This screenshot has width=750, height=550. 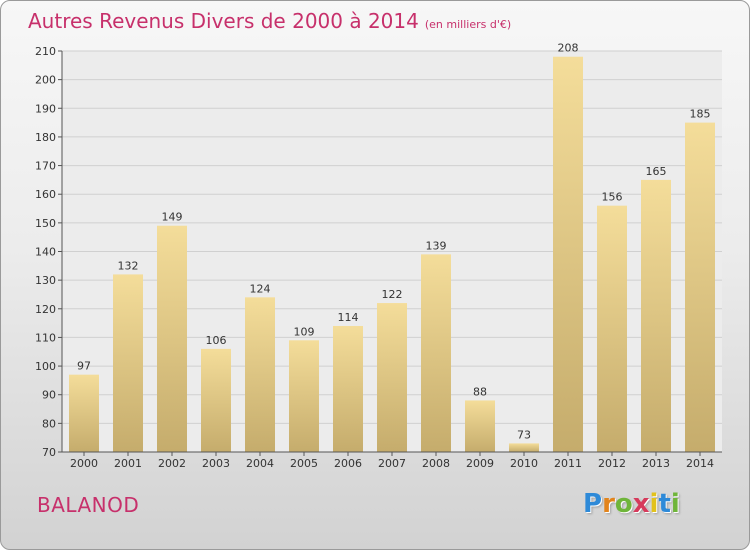 I want to click on x-tick-label-2012: 2012, so click(x=612, y=463).